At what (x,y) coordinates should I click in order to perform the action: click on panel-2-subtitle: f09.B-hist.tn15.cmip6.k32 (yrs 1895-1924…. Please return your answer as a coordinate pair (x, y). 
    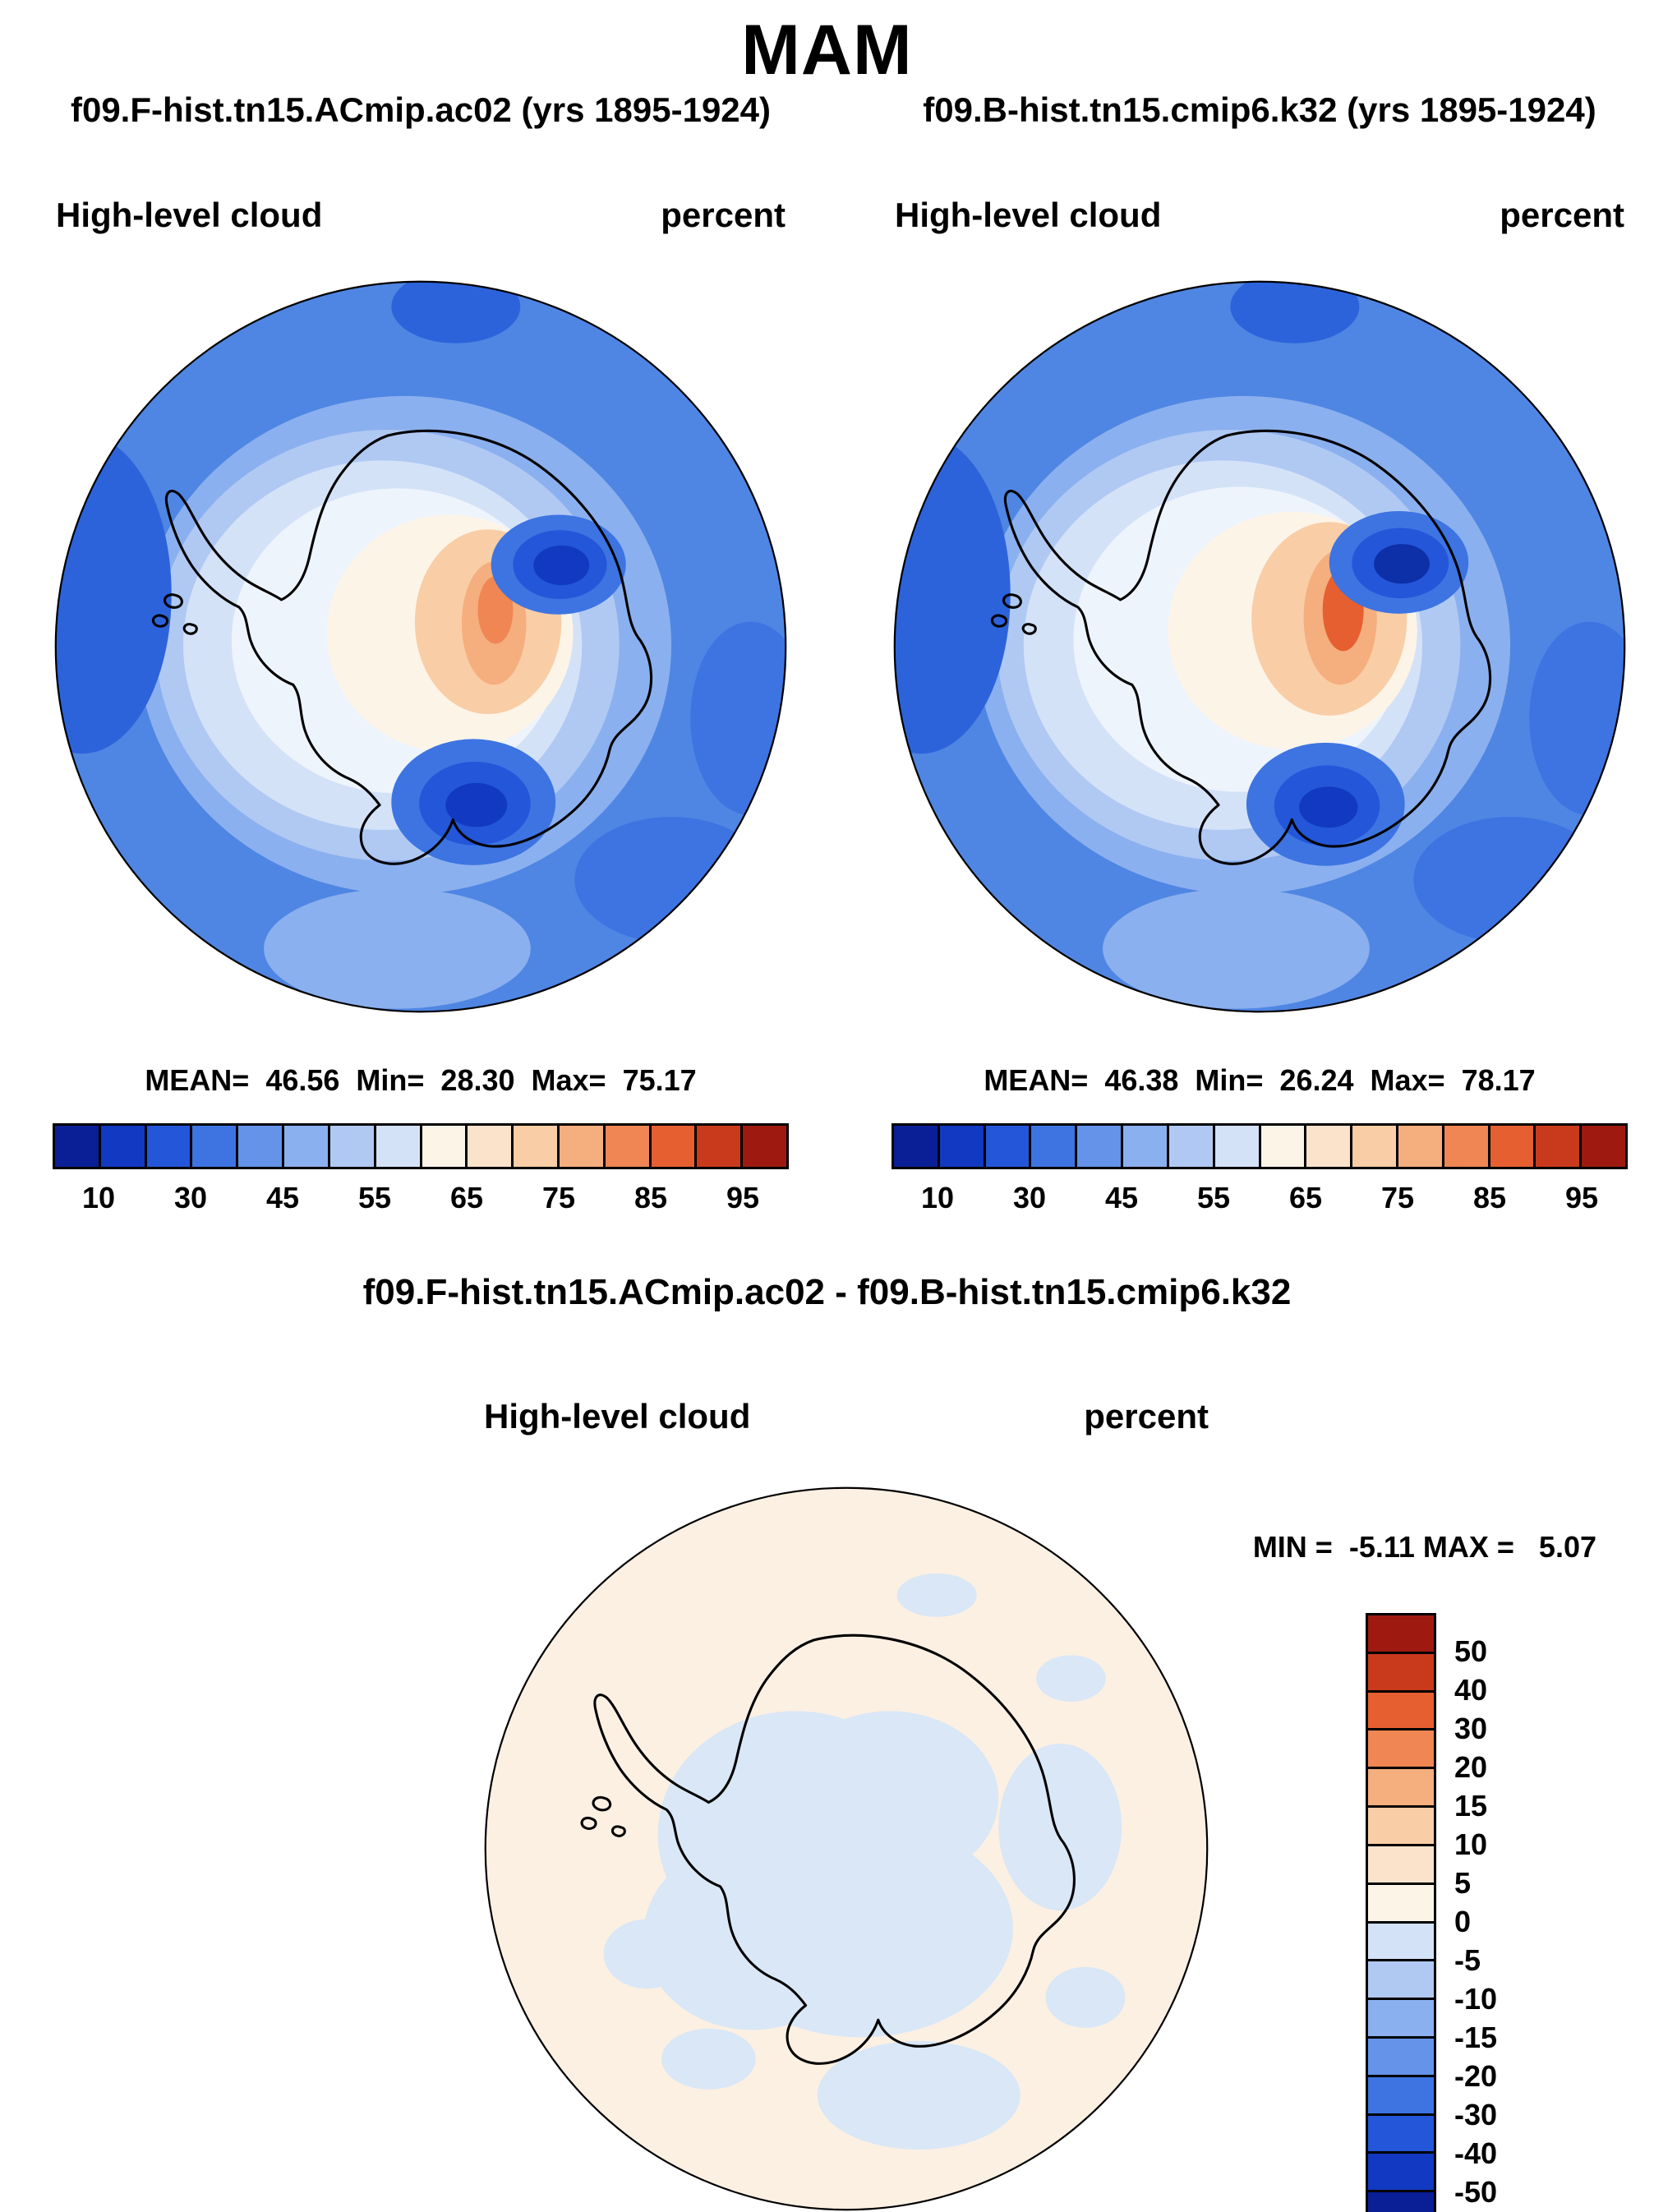
    Looking at the image, I should click on (1259, 109).